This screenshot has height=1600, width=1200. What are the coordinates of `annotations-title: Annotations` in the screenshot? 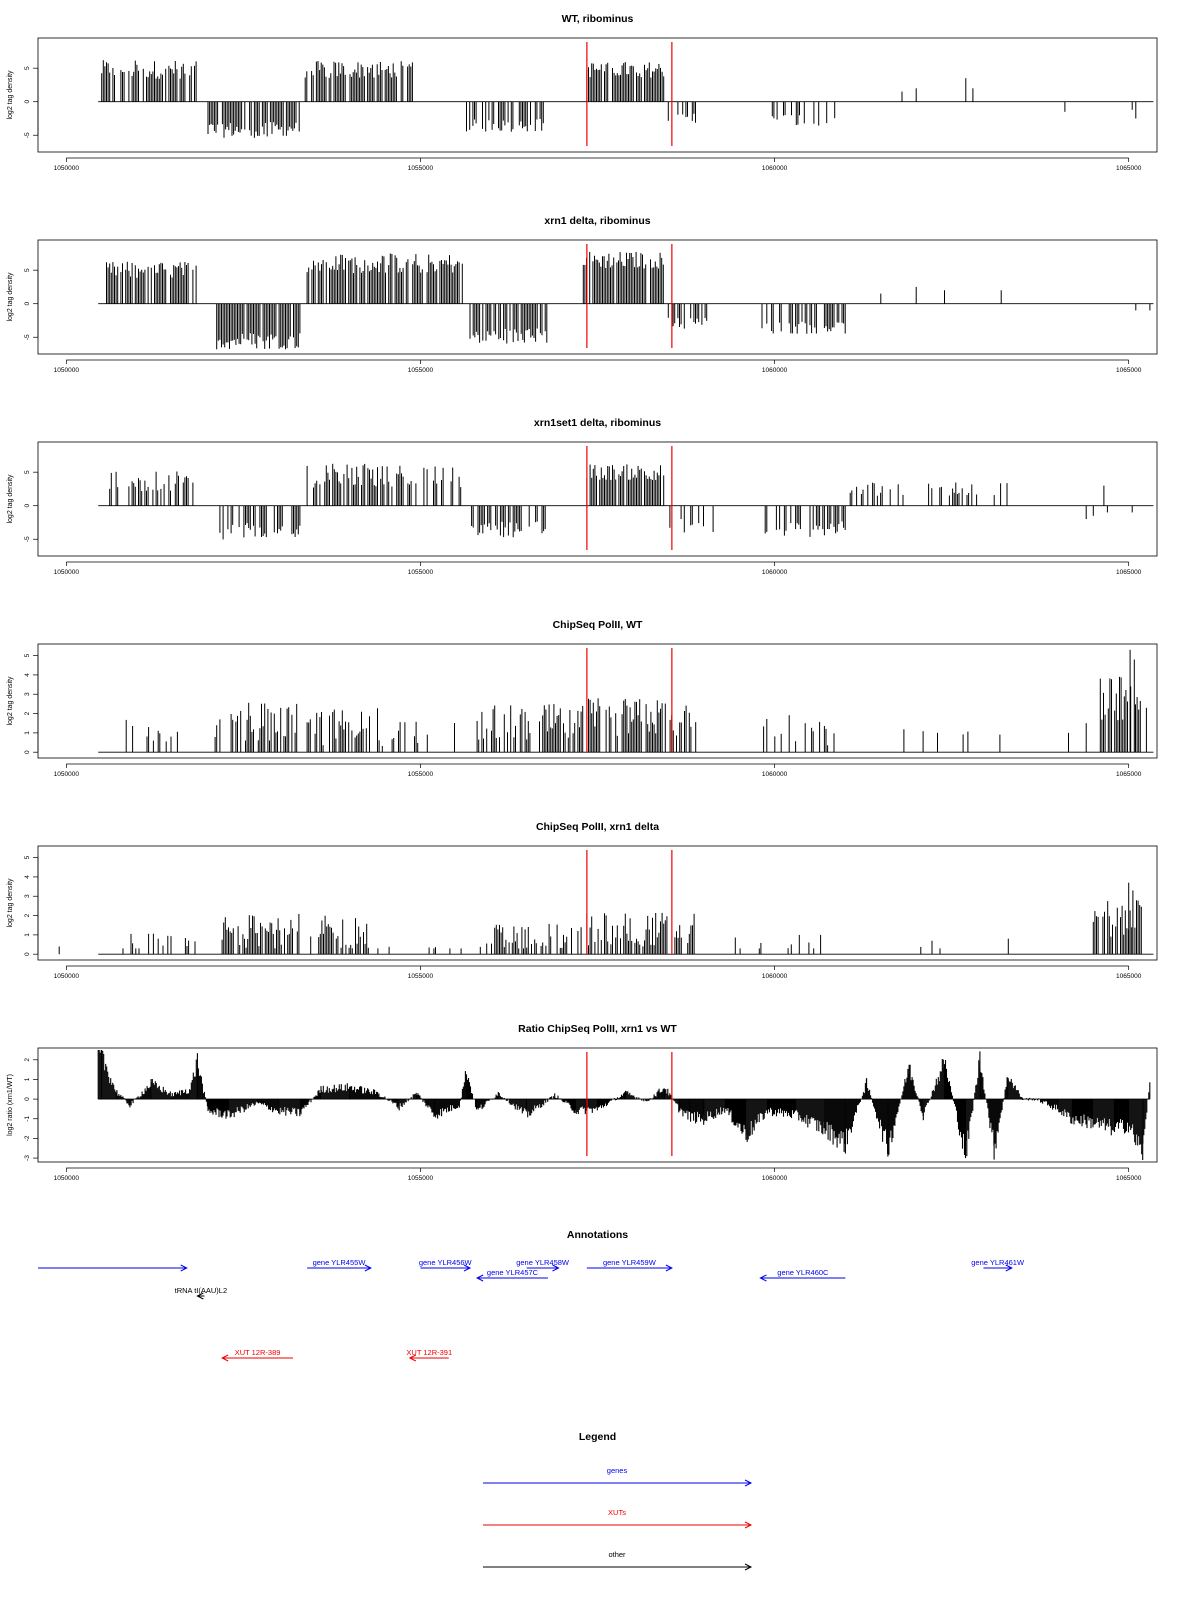 It's located at (597, 1235).